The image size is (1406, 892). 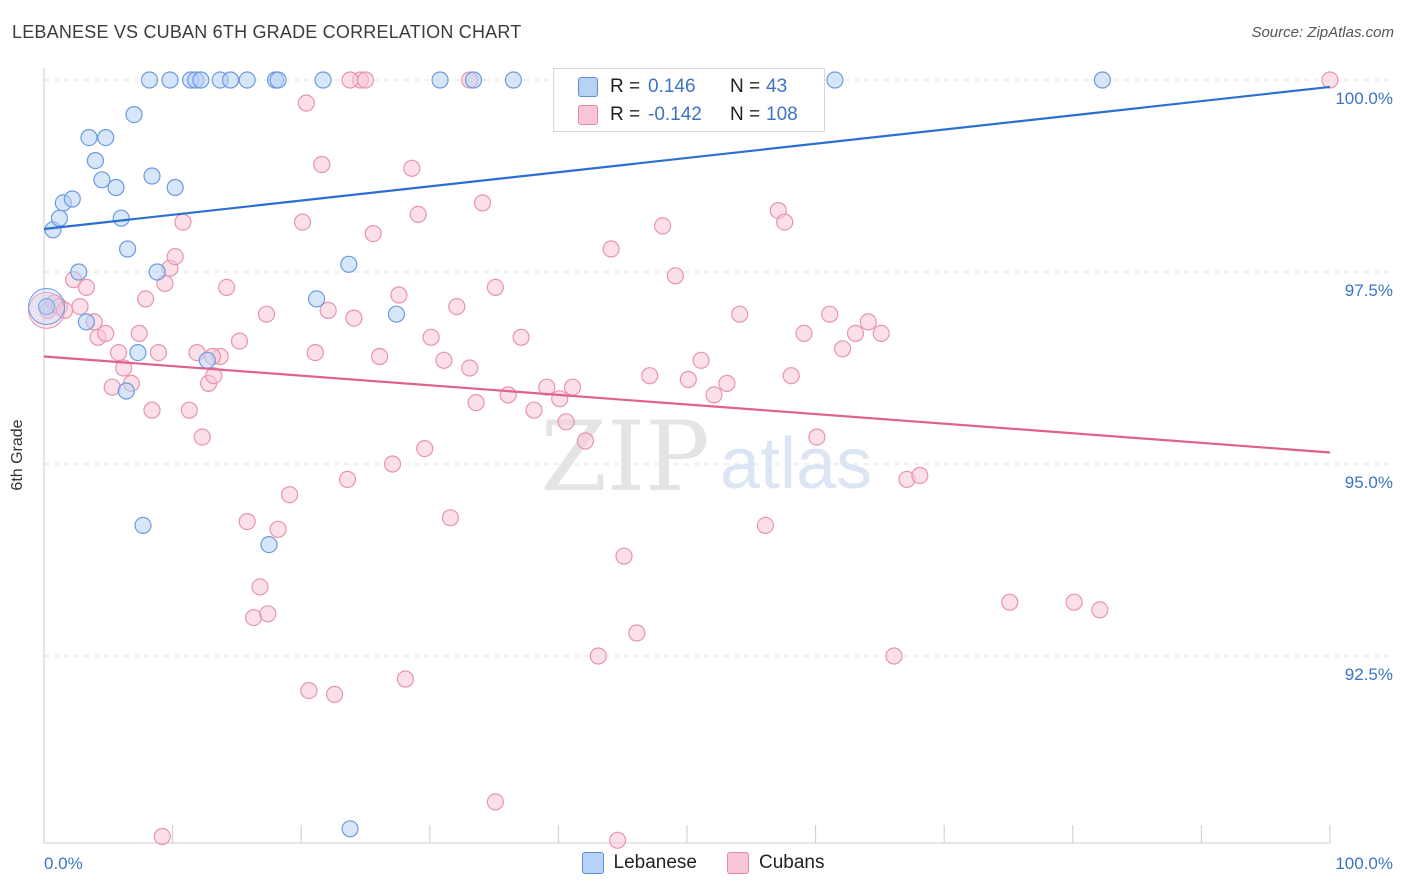 What do you see at coordinates (782, 114) in the screenshot?
I see `cubans-n-value: 108` at bounding box center [782, 114].